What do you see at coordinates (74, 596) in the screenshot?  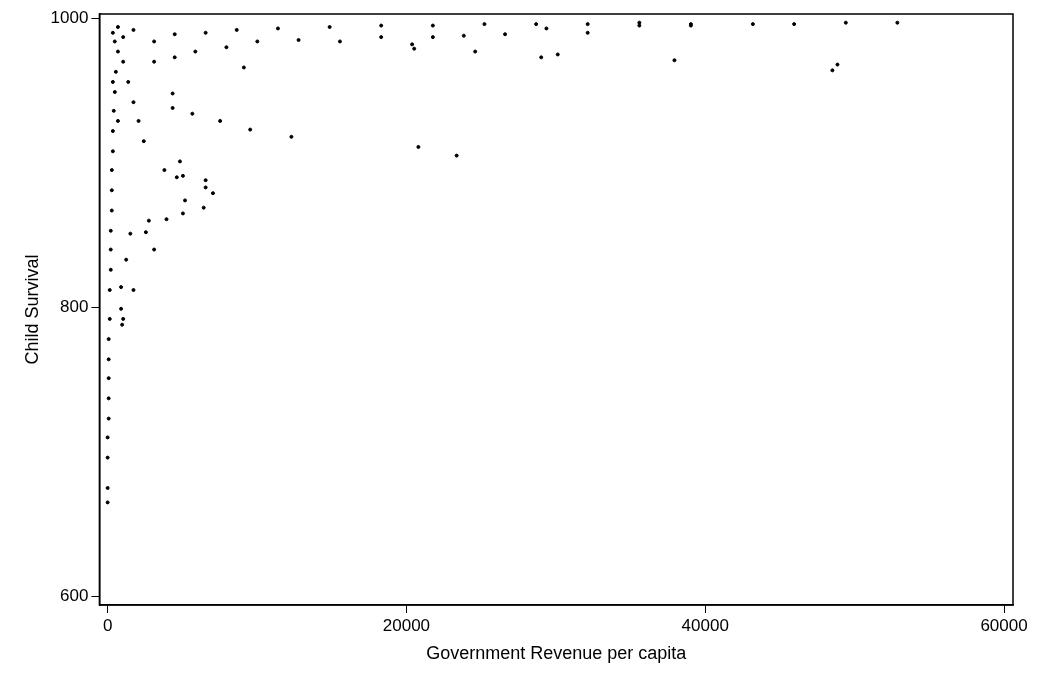 I see `y-tick-label: 600` at bounding box center [74, 596].